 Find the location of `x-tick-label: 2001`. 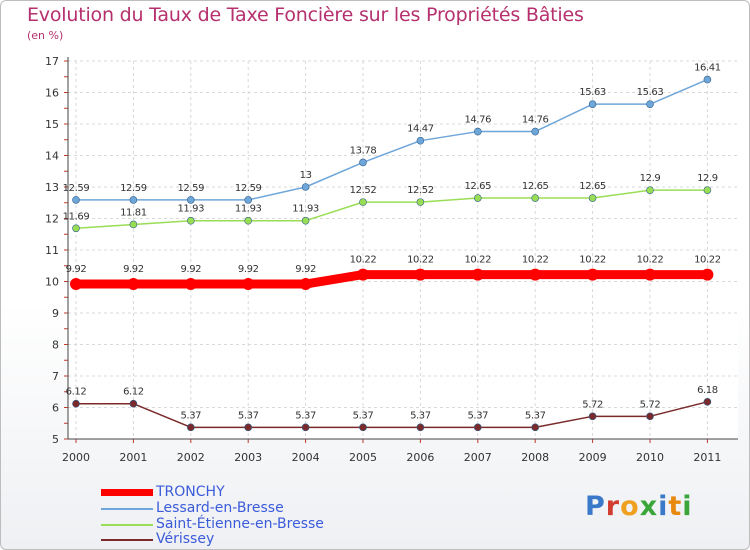

x-tick-label: 2001 is located at coordinates (133, 457).